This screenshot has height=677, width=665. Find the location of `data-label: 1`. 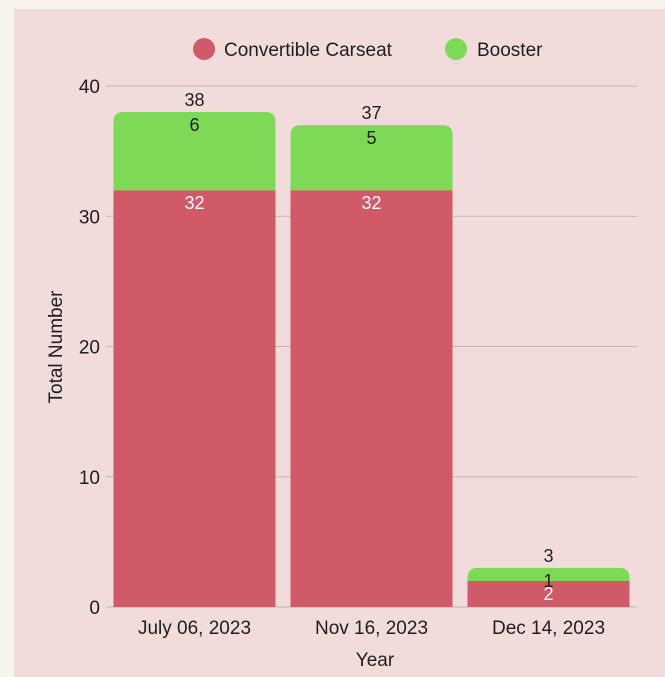

data-label: 1 is located at coordinates (548, 581).